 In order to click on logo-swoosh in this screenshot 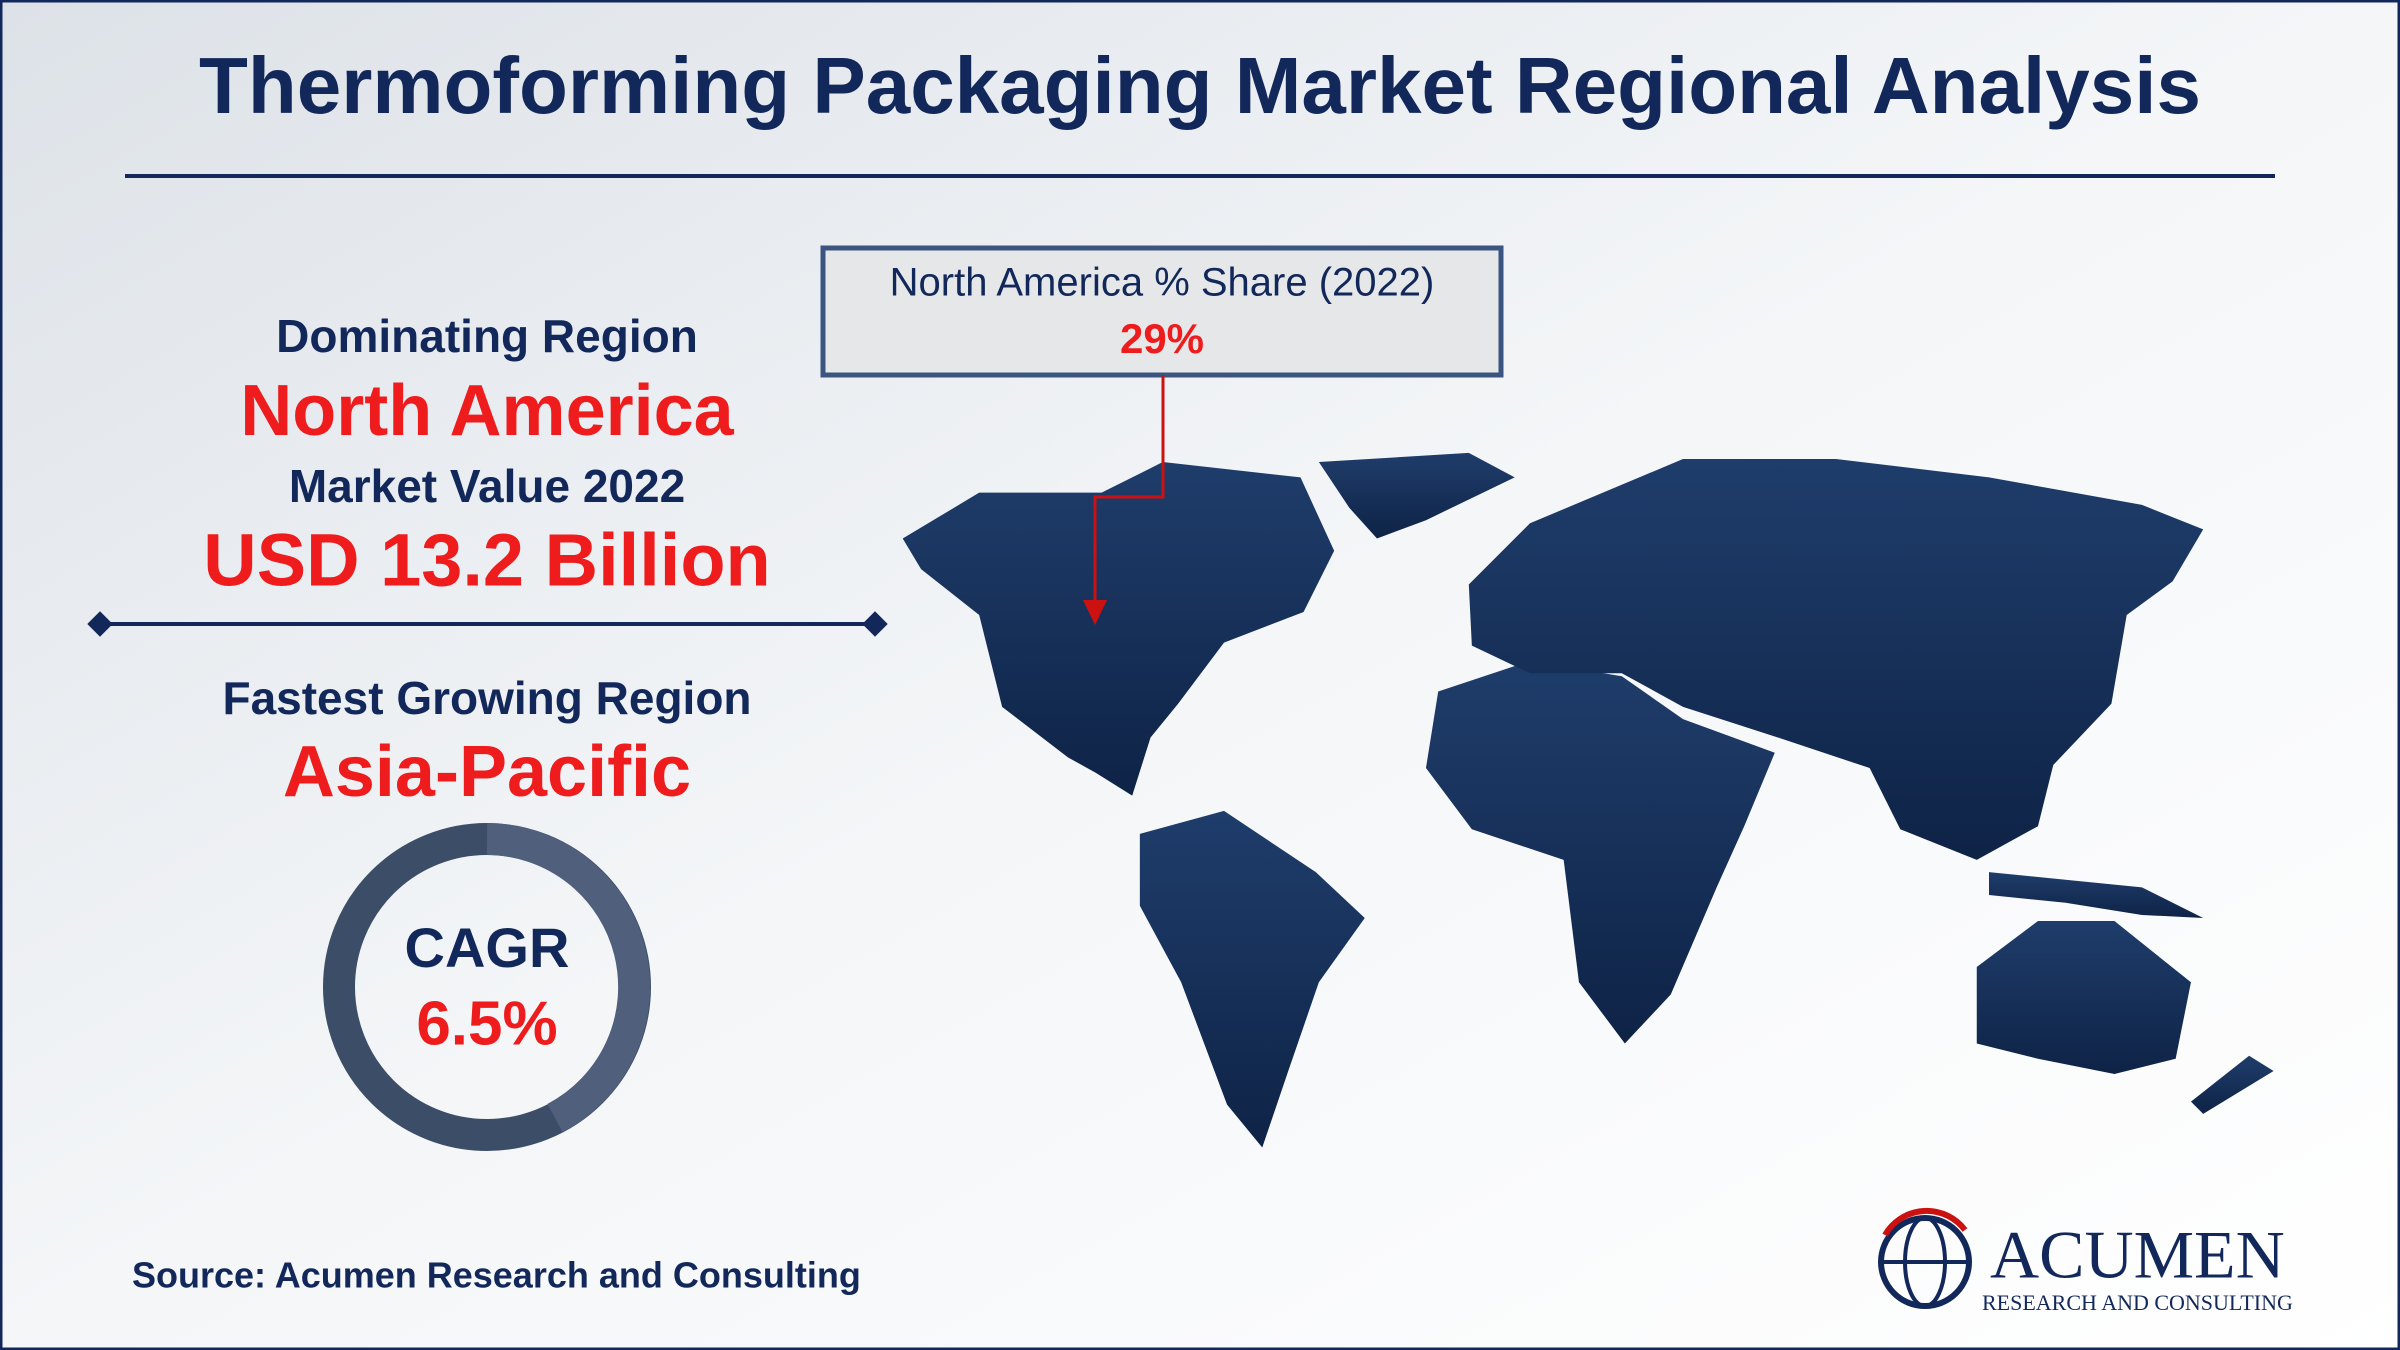, I will do `click(1925, 1222)`.